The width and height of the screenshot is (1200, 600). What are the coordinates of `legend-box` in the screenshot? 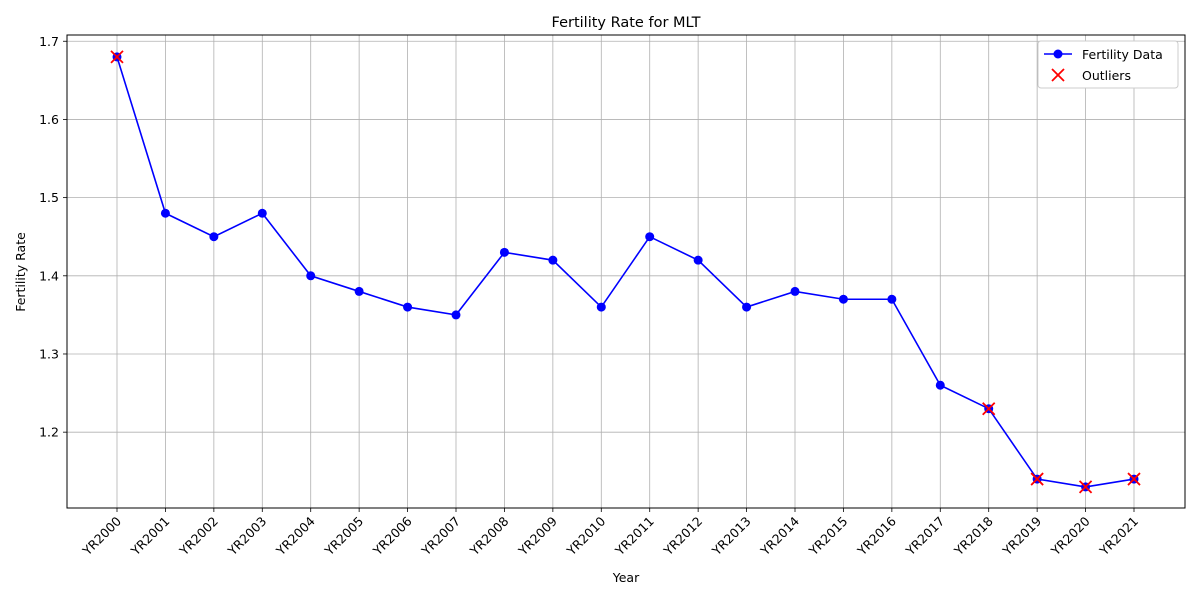 It's located at (1108, 64).